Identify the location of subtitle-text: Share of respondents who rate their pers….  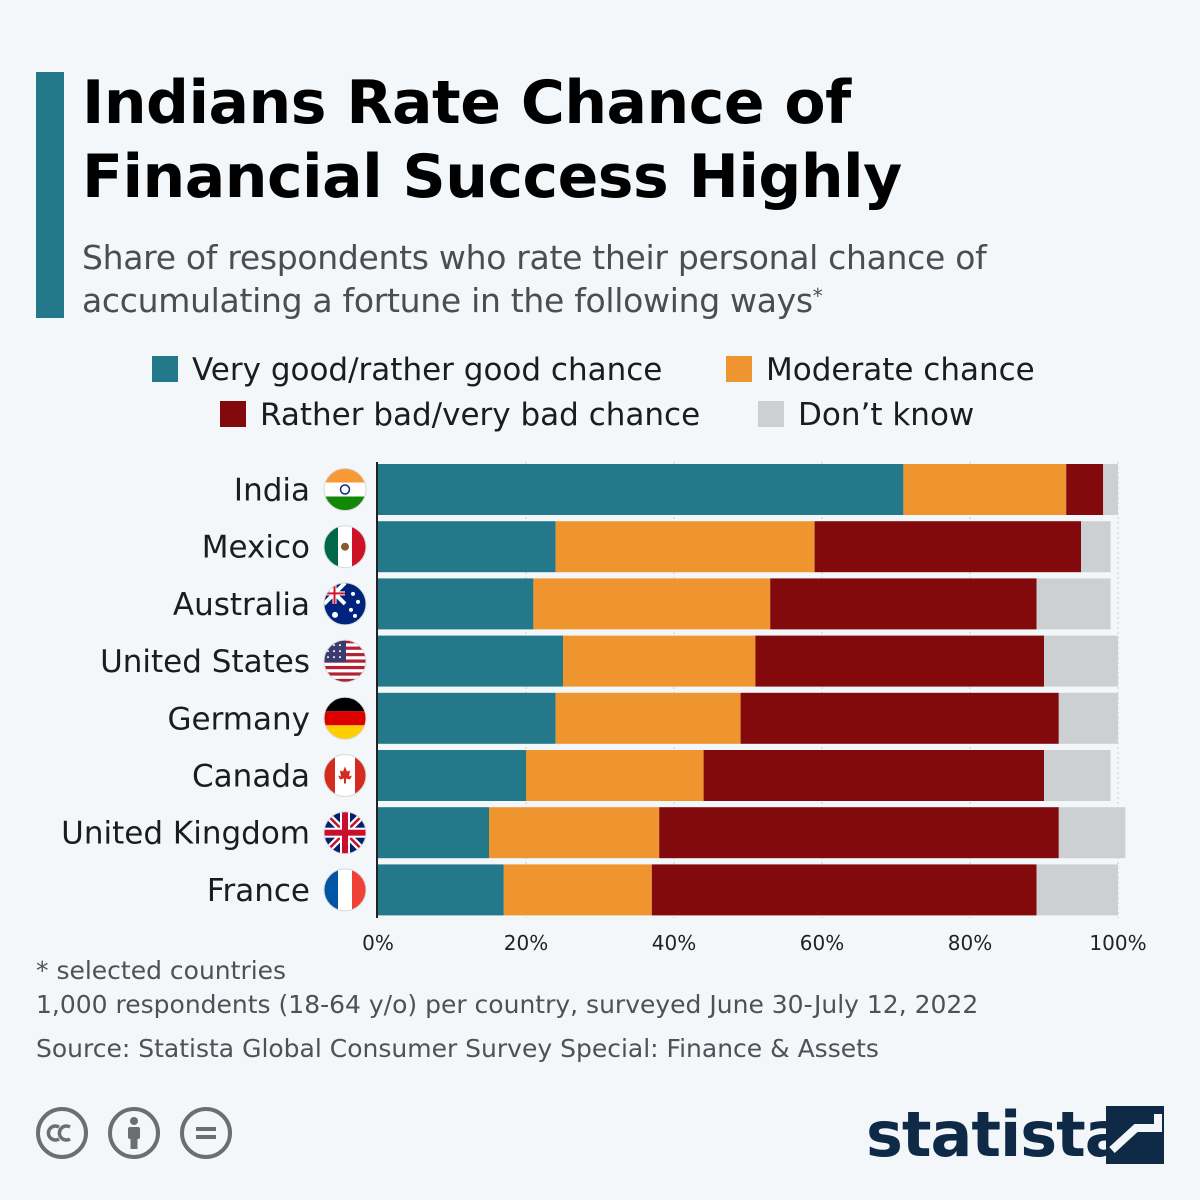
(534, 279).